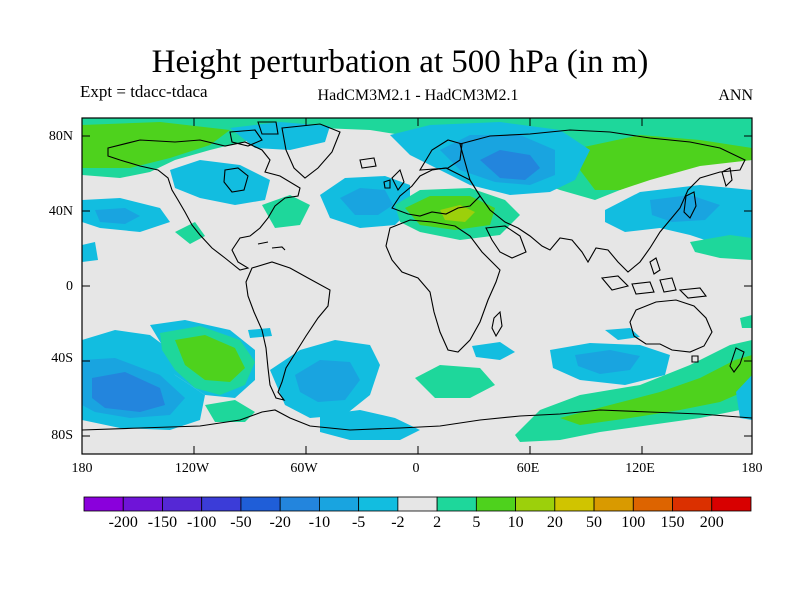 This screenshot has width=800, height=600. What do you see at coordinates (271, 246) in the screenshot?
I see `coastline-caribbean` at bounding box center [271, 246].